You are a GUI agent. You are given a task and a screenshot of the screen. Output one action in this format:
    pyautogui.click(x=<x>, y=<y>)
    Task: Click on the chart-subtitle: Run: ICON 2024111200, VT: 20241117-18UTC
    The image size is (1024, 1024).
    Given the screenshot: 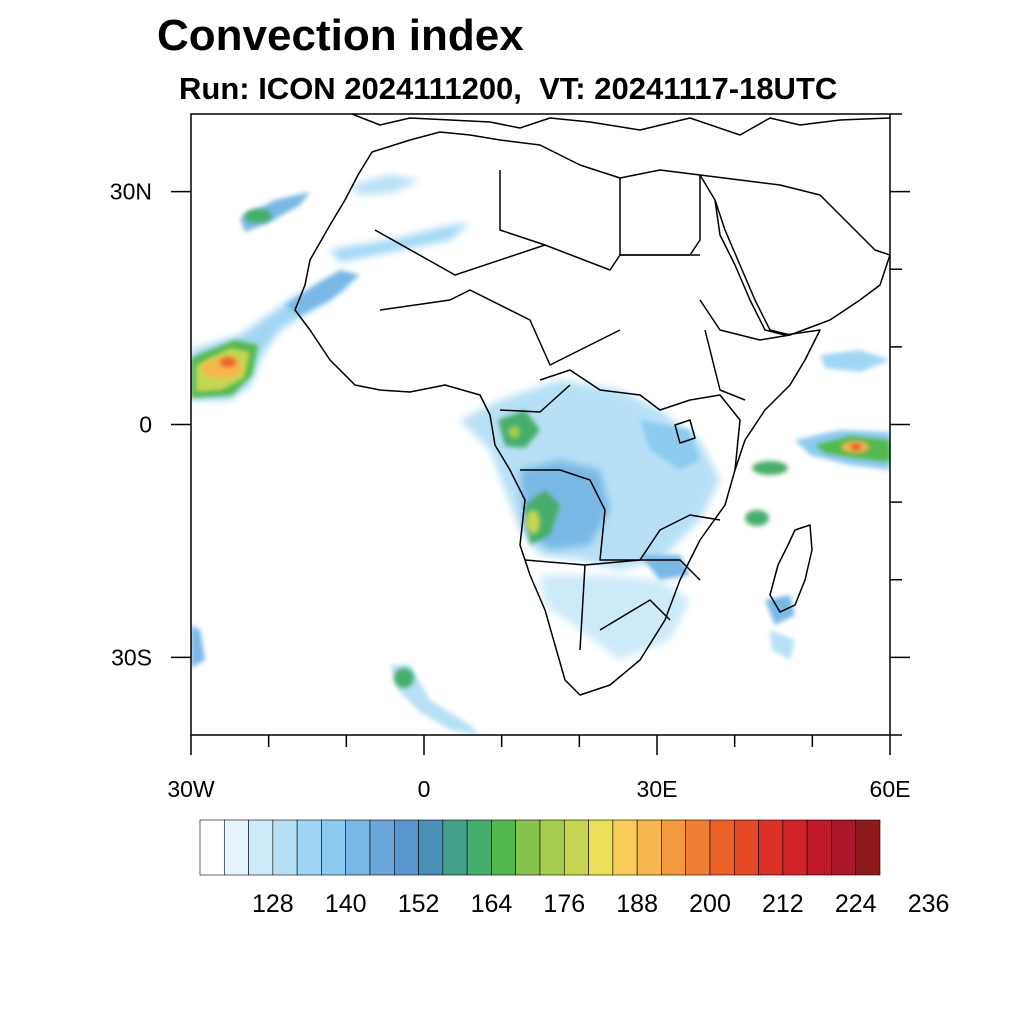 What is the action you would take?
    pyautogui.click(x=508, y=88)
    